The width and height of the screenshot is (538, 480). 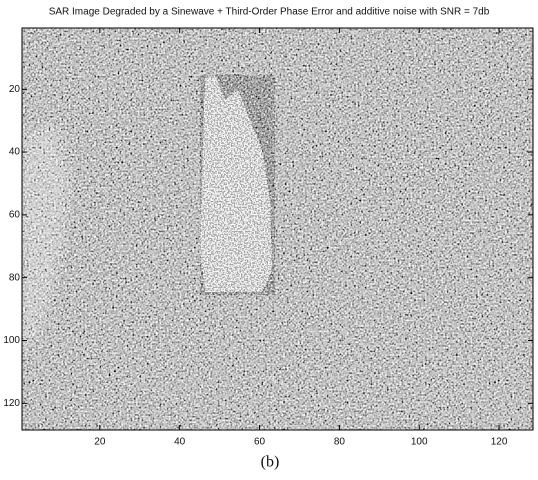 What do you see at coordinates (15, 89) in the screenshot?
I see `y-tick-label: 20` at bounding box center [15, 89].